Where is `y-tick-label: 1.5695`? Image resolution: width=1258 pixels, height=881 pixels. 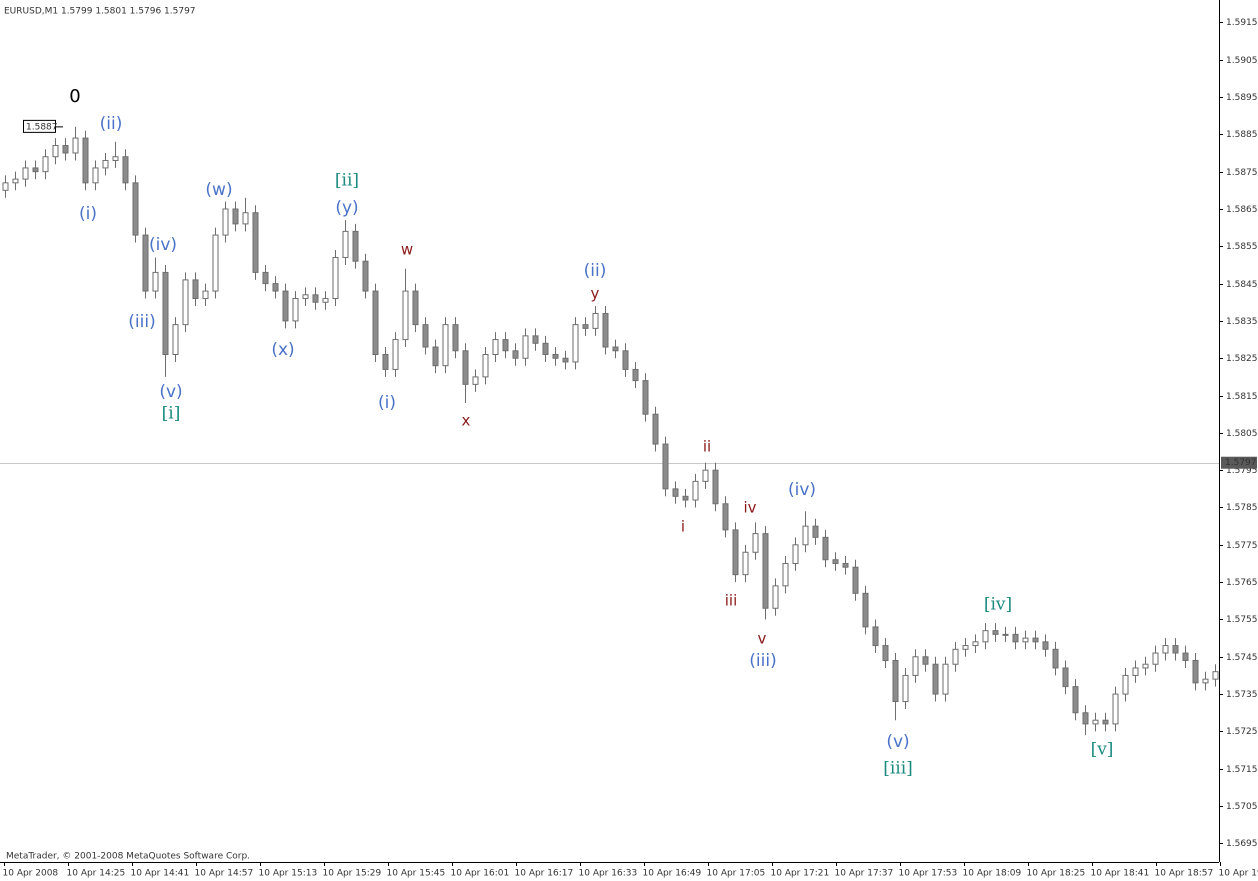 y-tick-label: 1.5695 is located at coordinates (1242, 844).